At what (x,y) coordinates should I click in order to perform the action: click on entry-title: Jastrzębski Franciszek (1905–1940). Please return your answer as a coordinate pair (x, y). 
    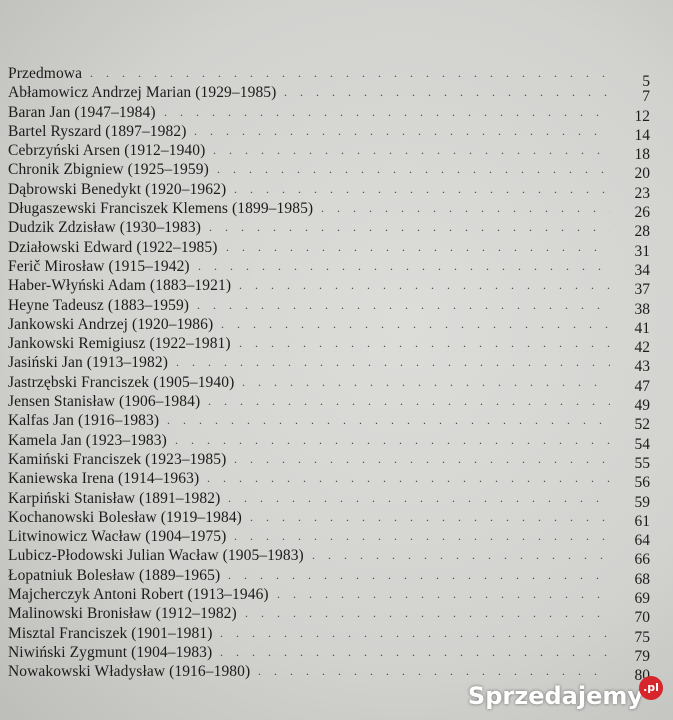
    Looking at the image, I should click on (121, 382).